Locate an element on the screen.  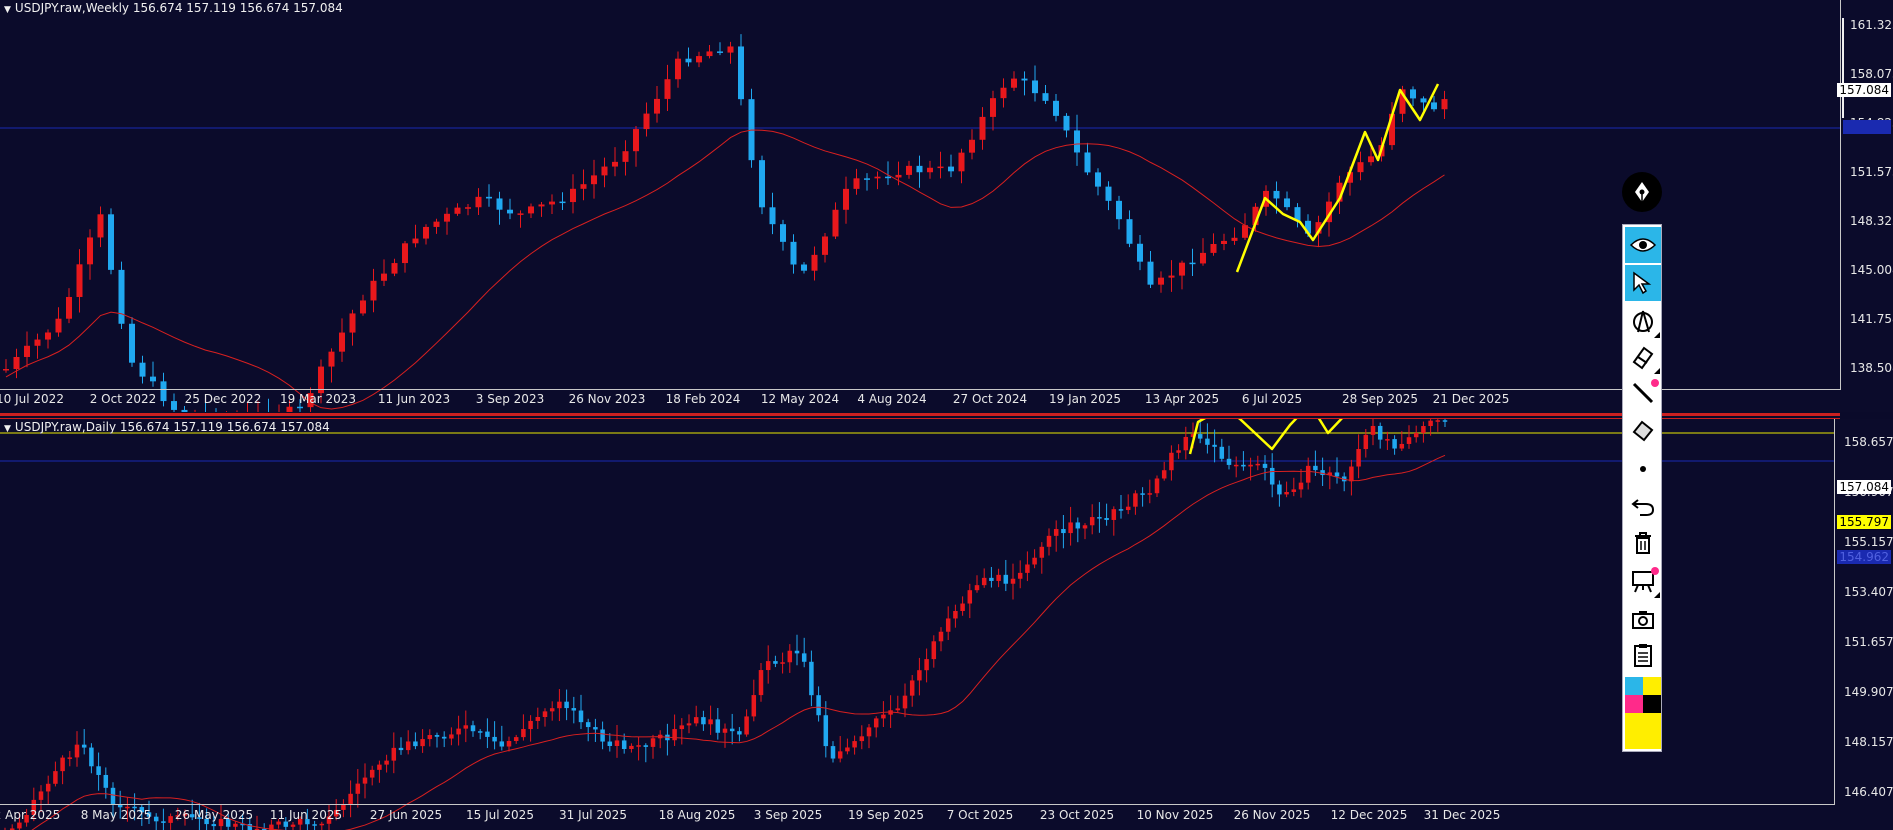
color-swatch-yellow is located at coordinates (1652, 686).